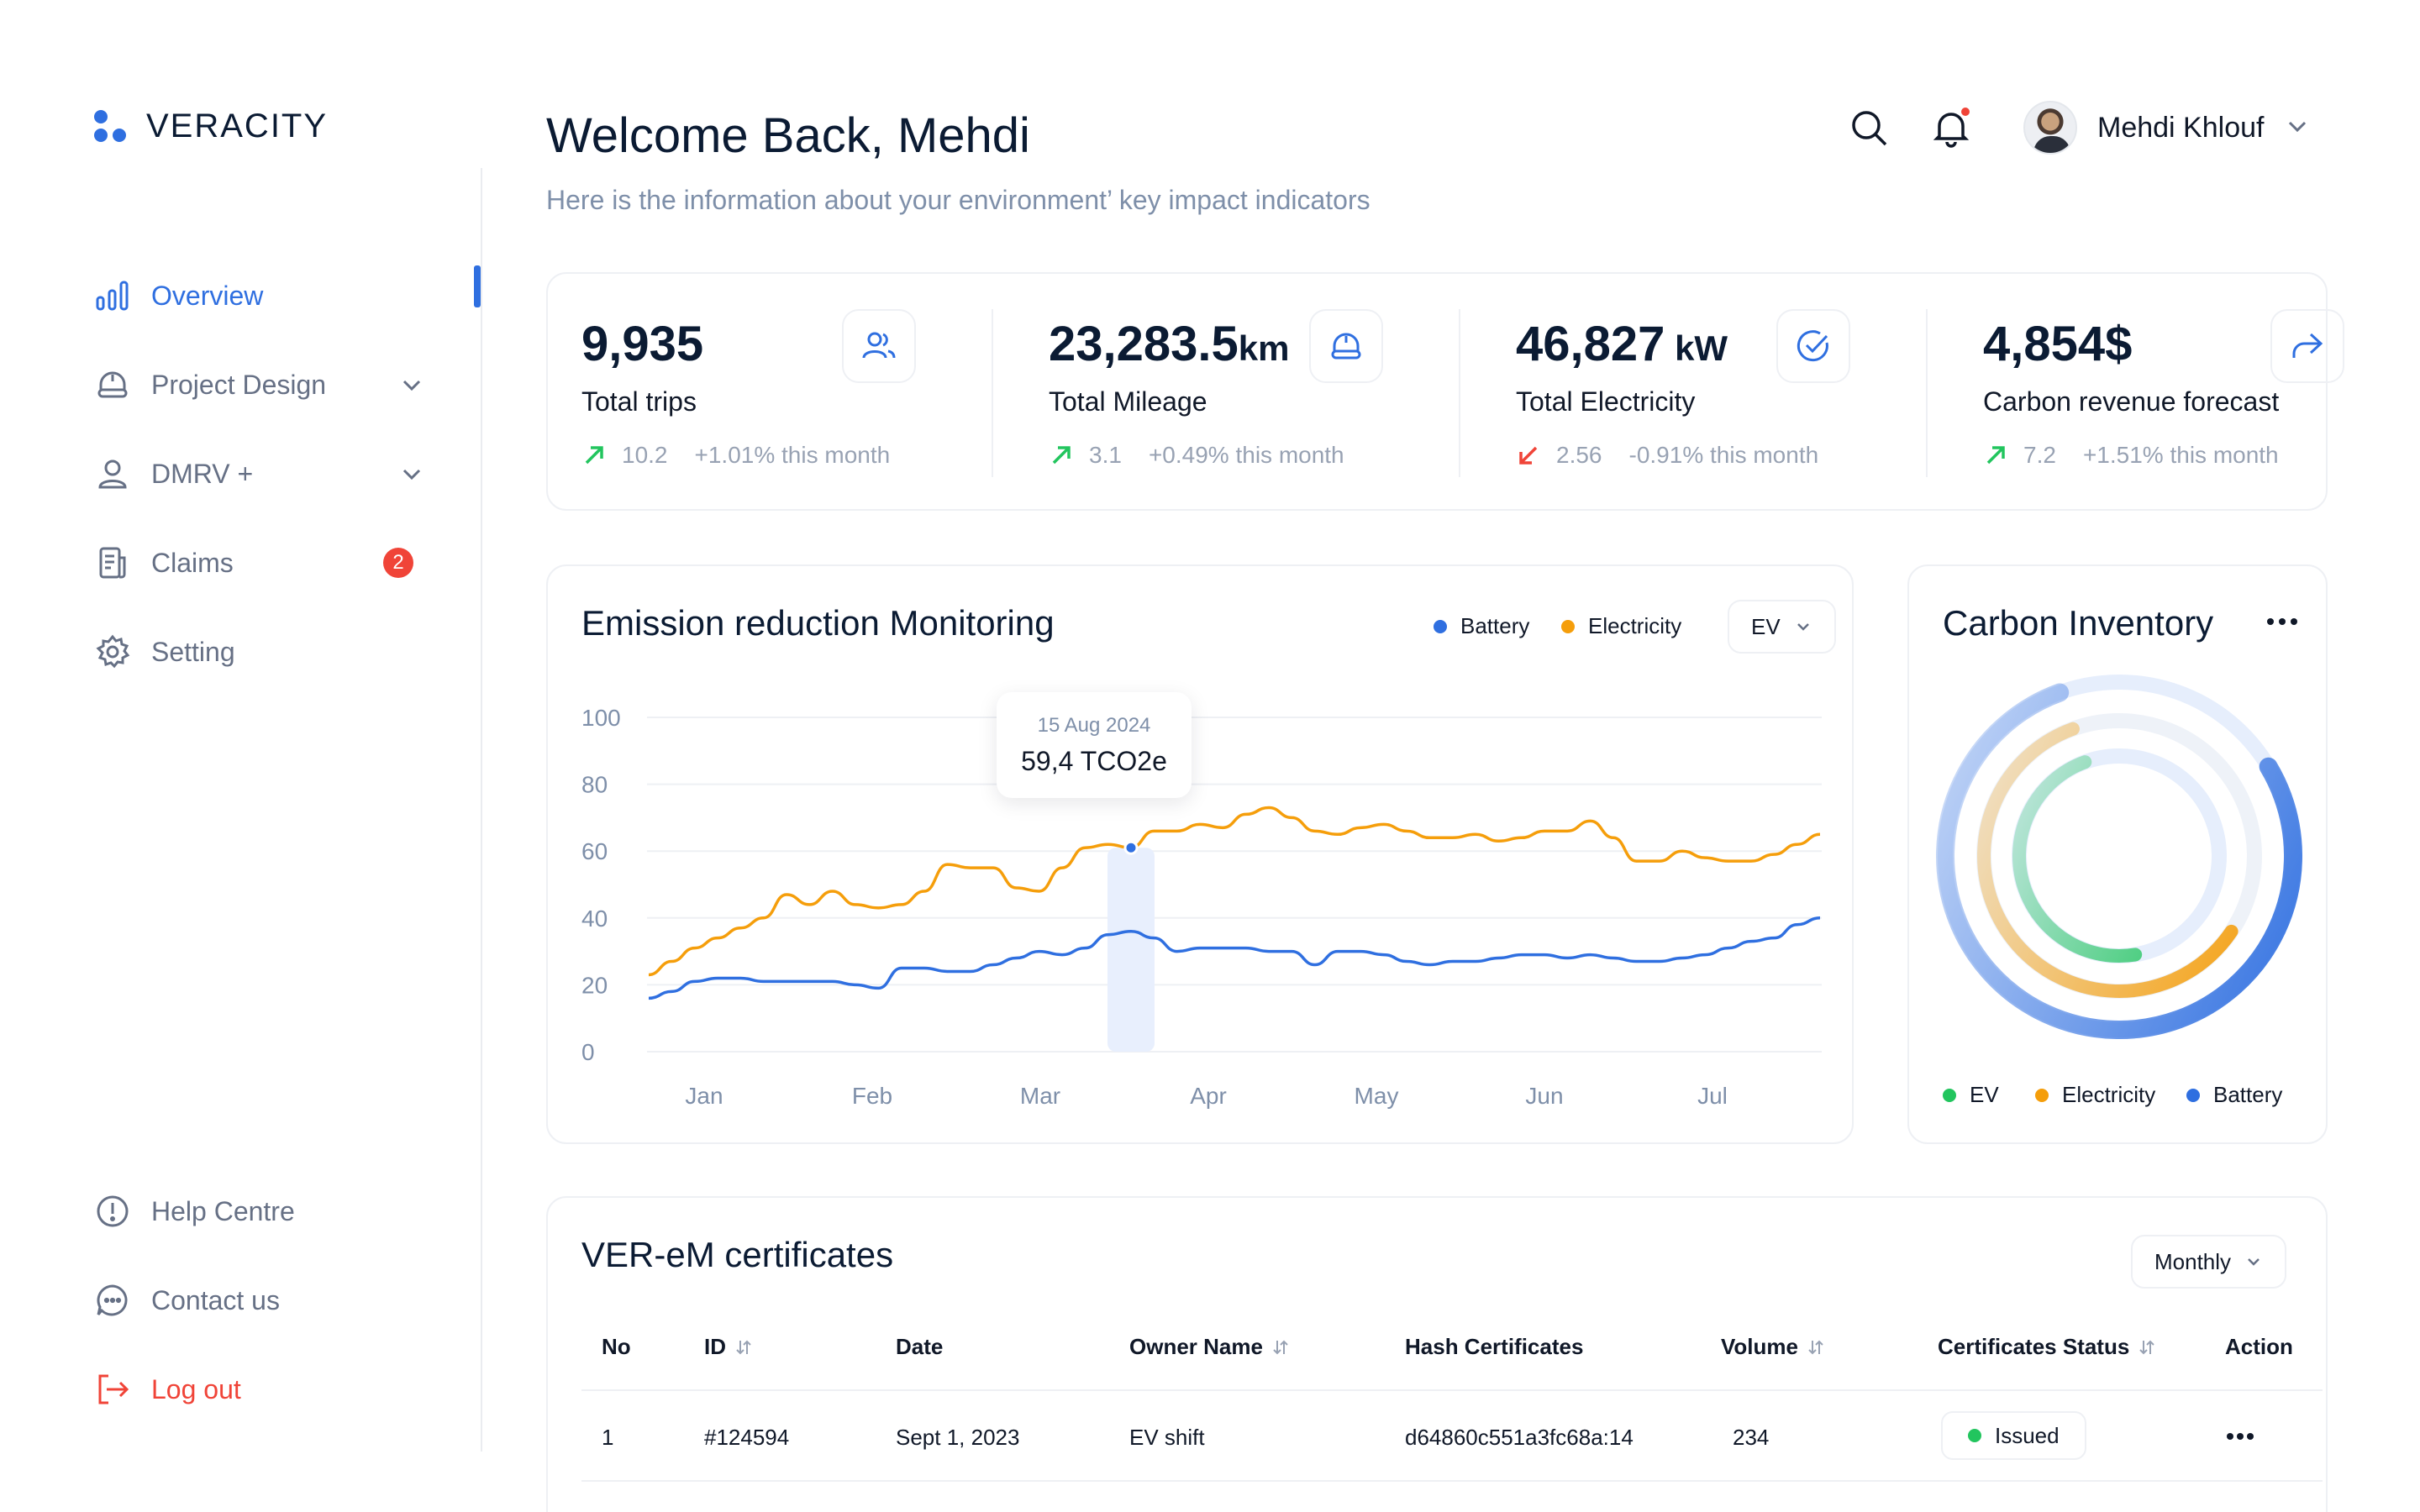  Describe the element at coordinates (1724, 455) in the screenshot. I see `stat-trend-text: -0.91% this month` at that location.